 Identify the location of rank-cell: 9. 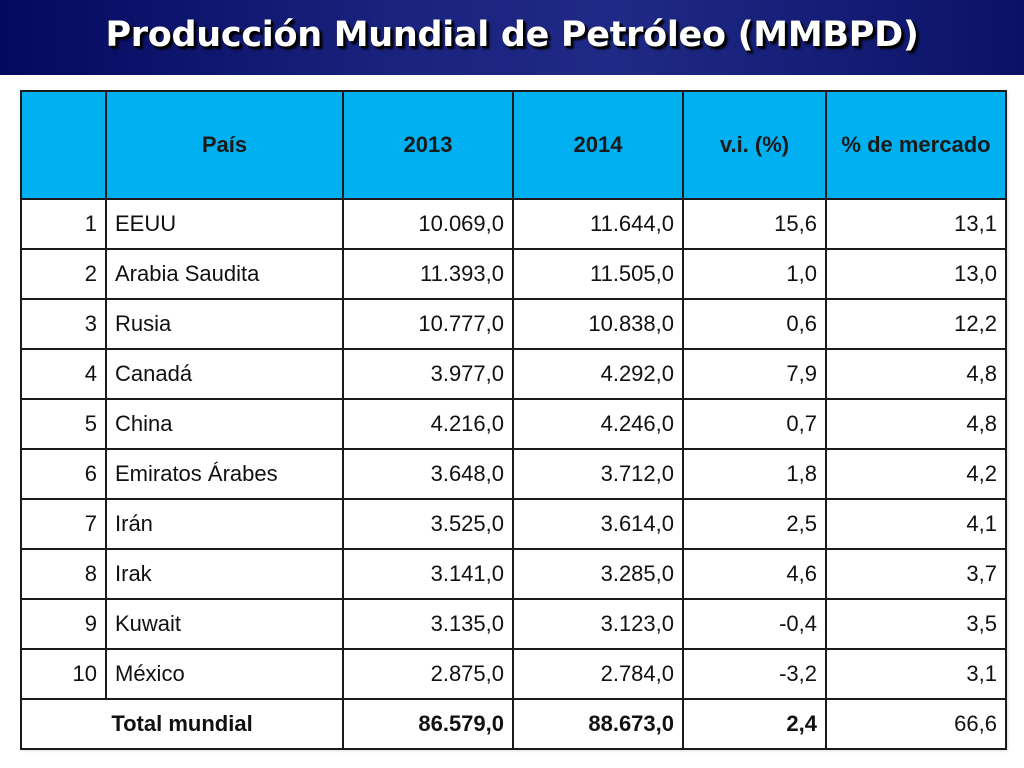
(63, 624).